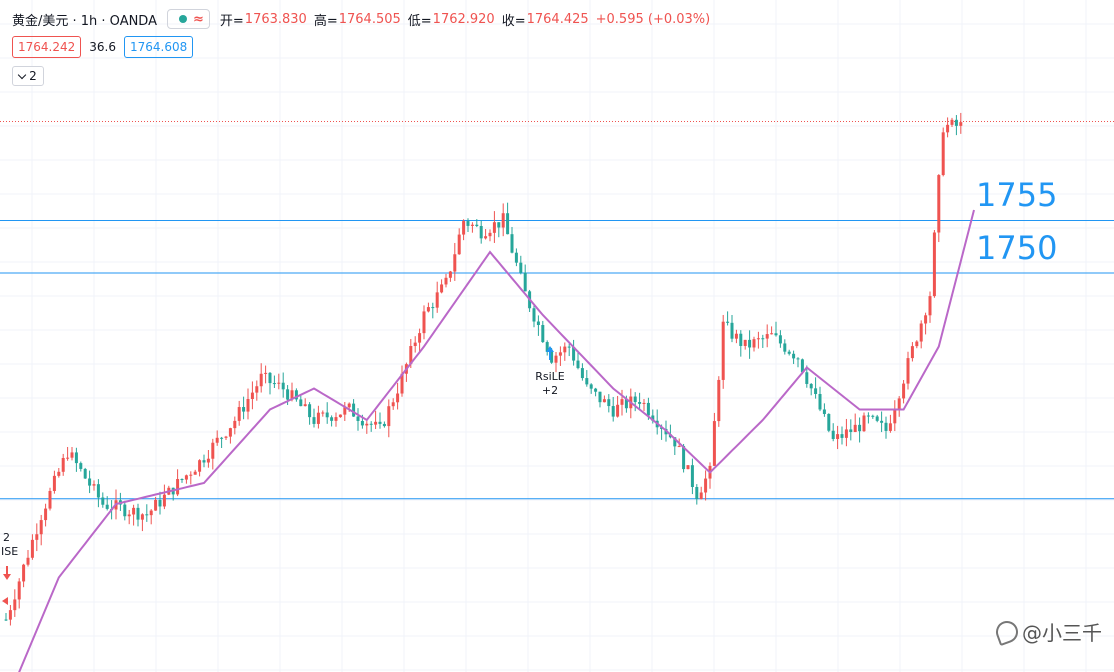  What do you see at coordinates (33, 76) in the screenshot?
I see `indicator-count: 2` at bounding box center [33, 76].